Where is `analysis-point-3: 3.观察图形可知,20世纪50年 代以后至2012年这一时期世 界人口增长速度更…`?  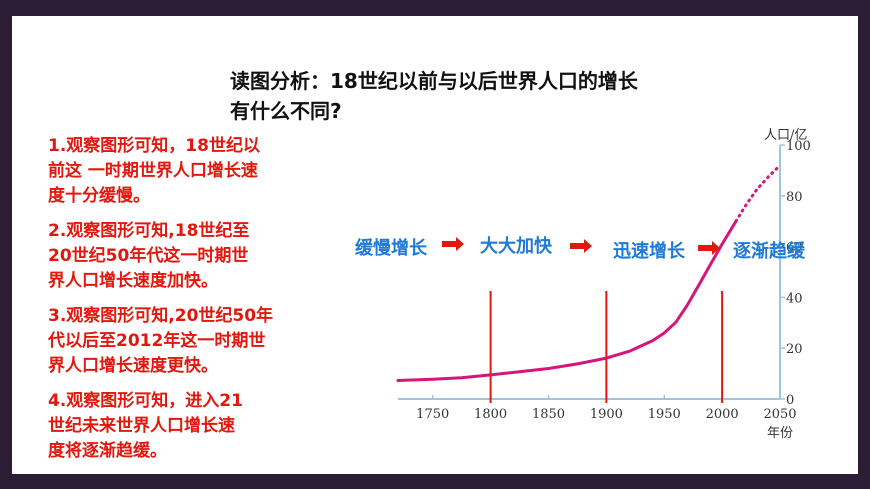 analysis-point-3: 3.观察图形可知,20世纪50年 代以后至2012年这一时期世 界人口增长速度更… is located at coordinates (193, 341).